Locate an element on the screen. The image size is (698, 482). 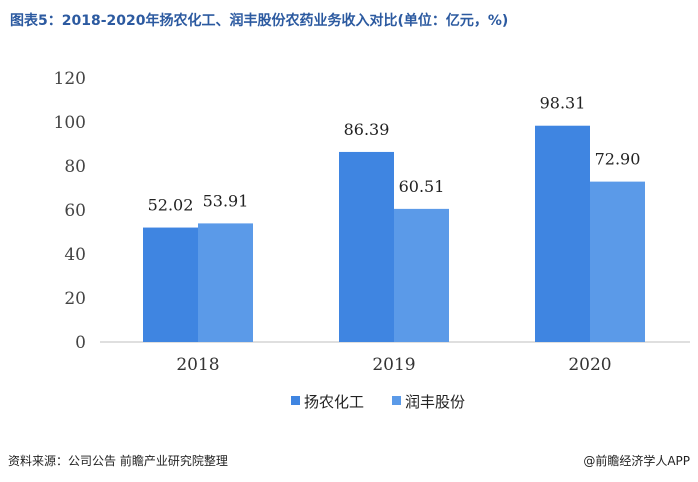
data-label: 60.51 is located at coordinates (422, 186).